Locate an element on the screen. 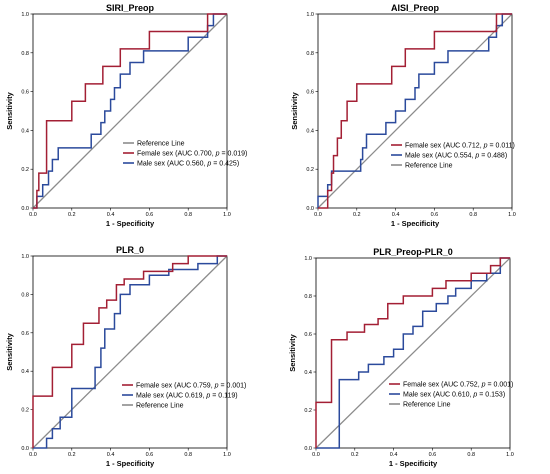 This screenshot has height=474, width=550. legend-text-part: = 0.019) is located at coordinates (234, 154).